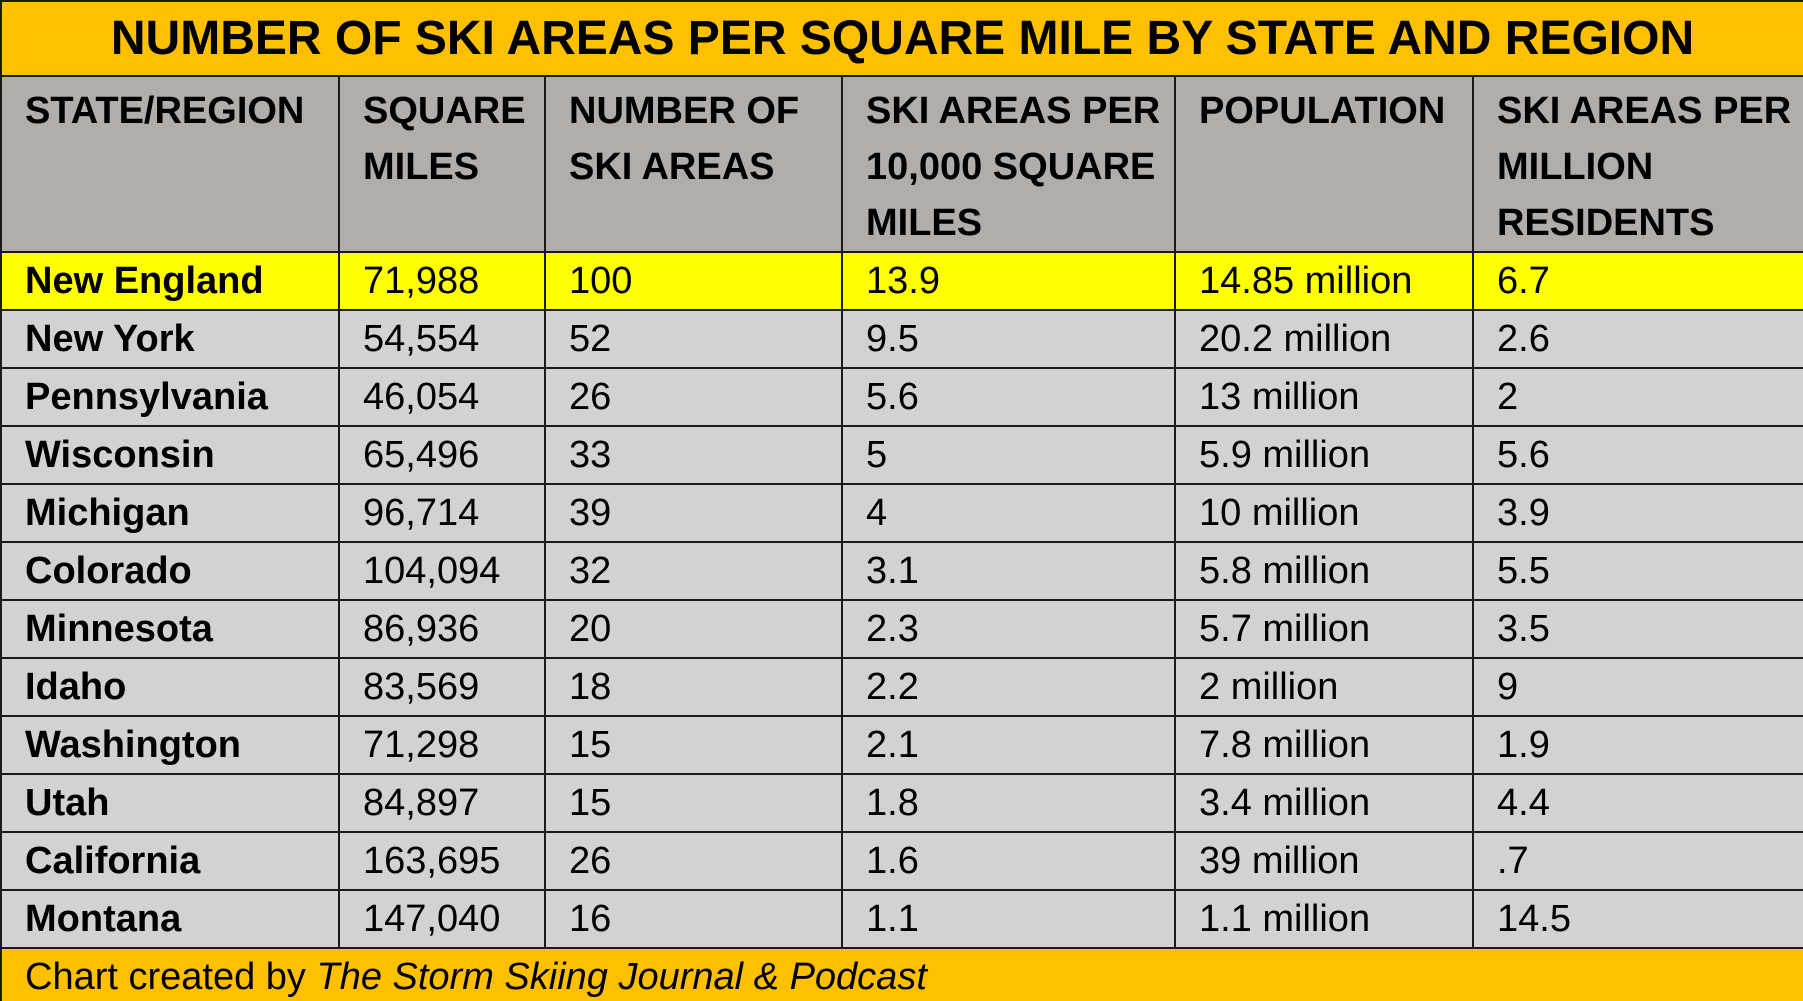 The width and height of the screenshot is (1803, 1001). I want to click on cell-state-region: Michigan, so click(170, 513).